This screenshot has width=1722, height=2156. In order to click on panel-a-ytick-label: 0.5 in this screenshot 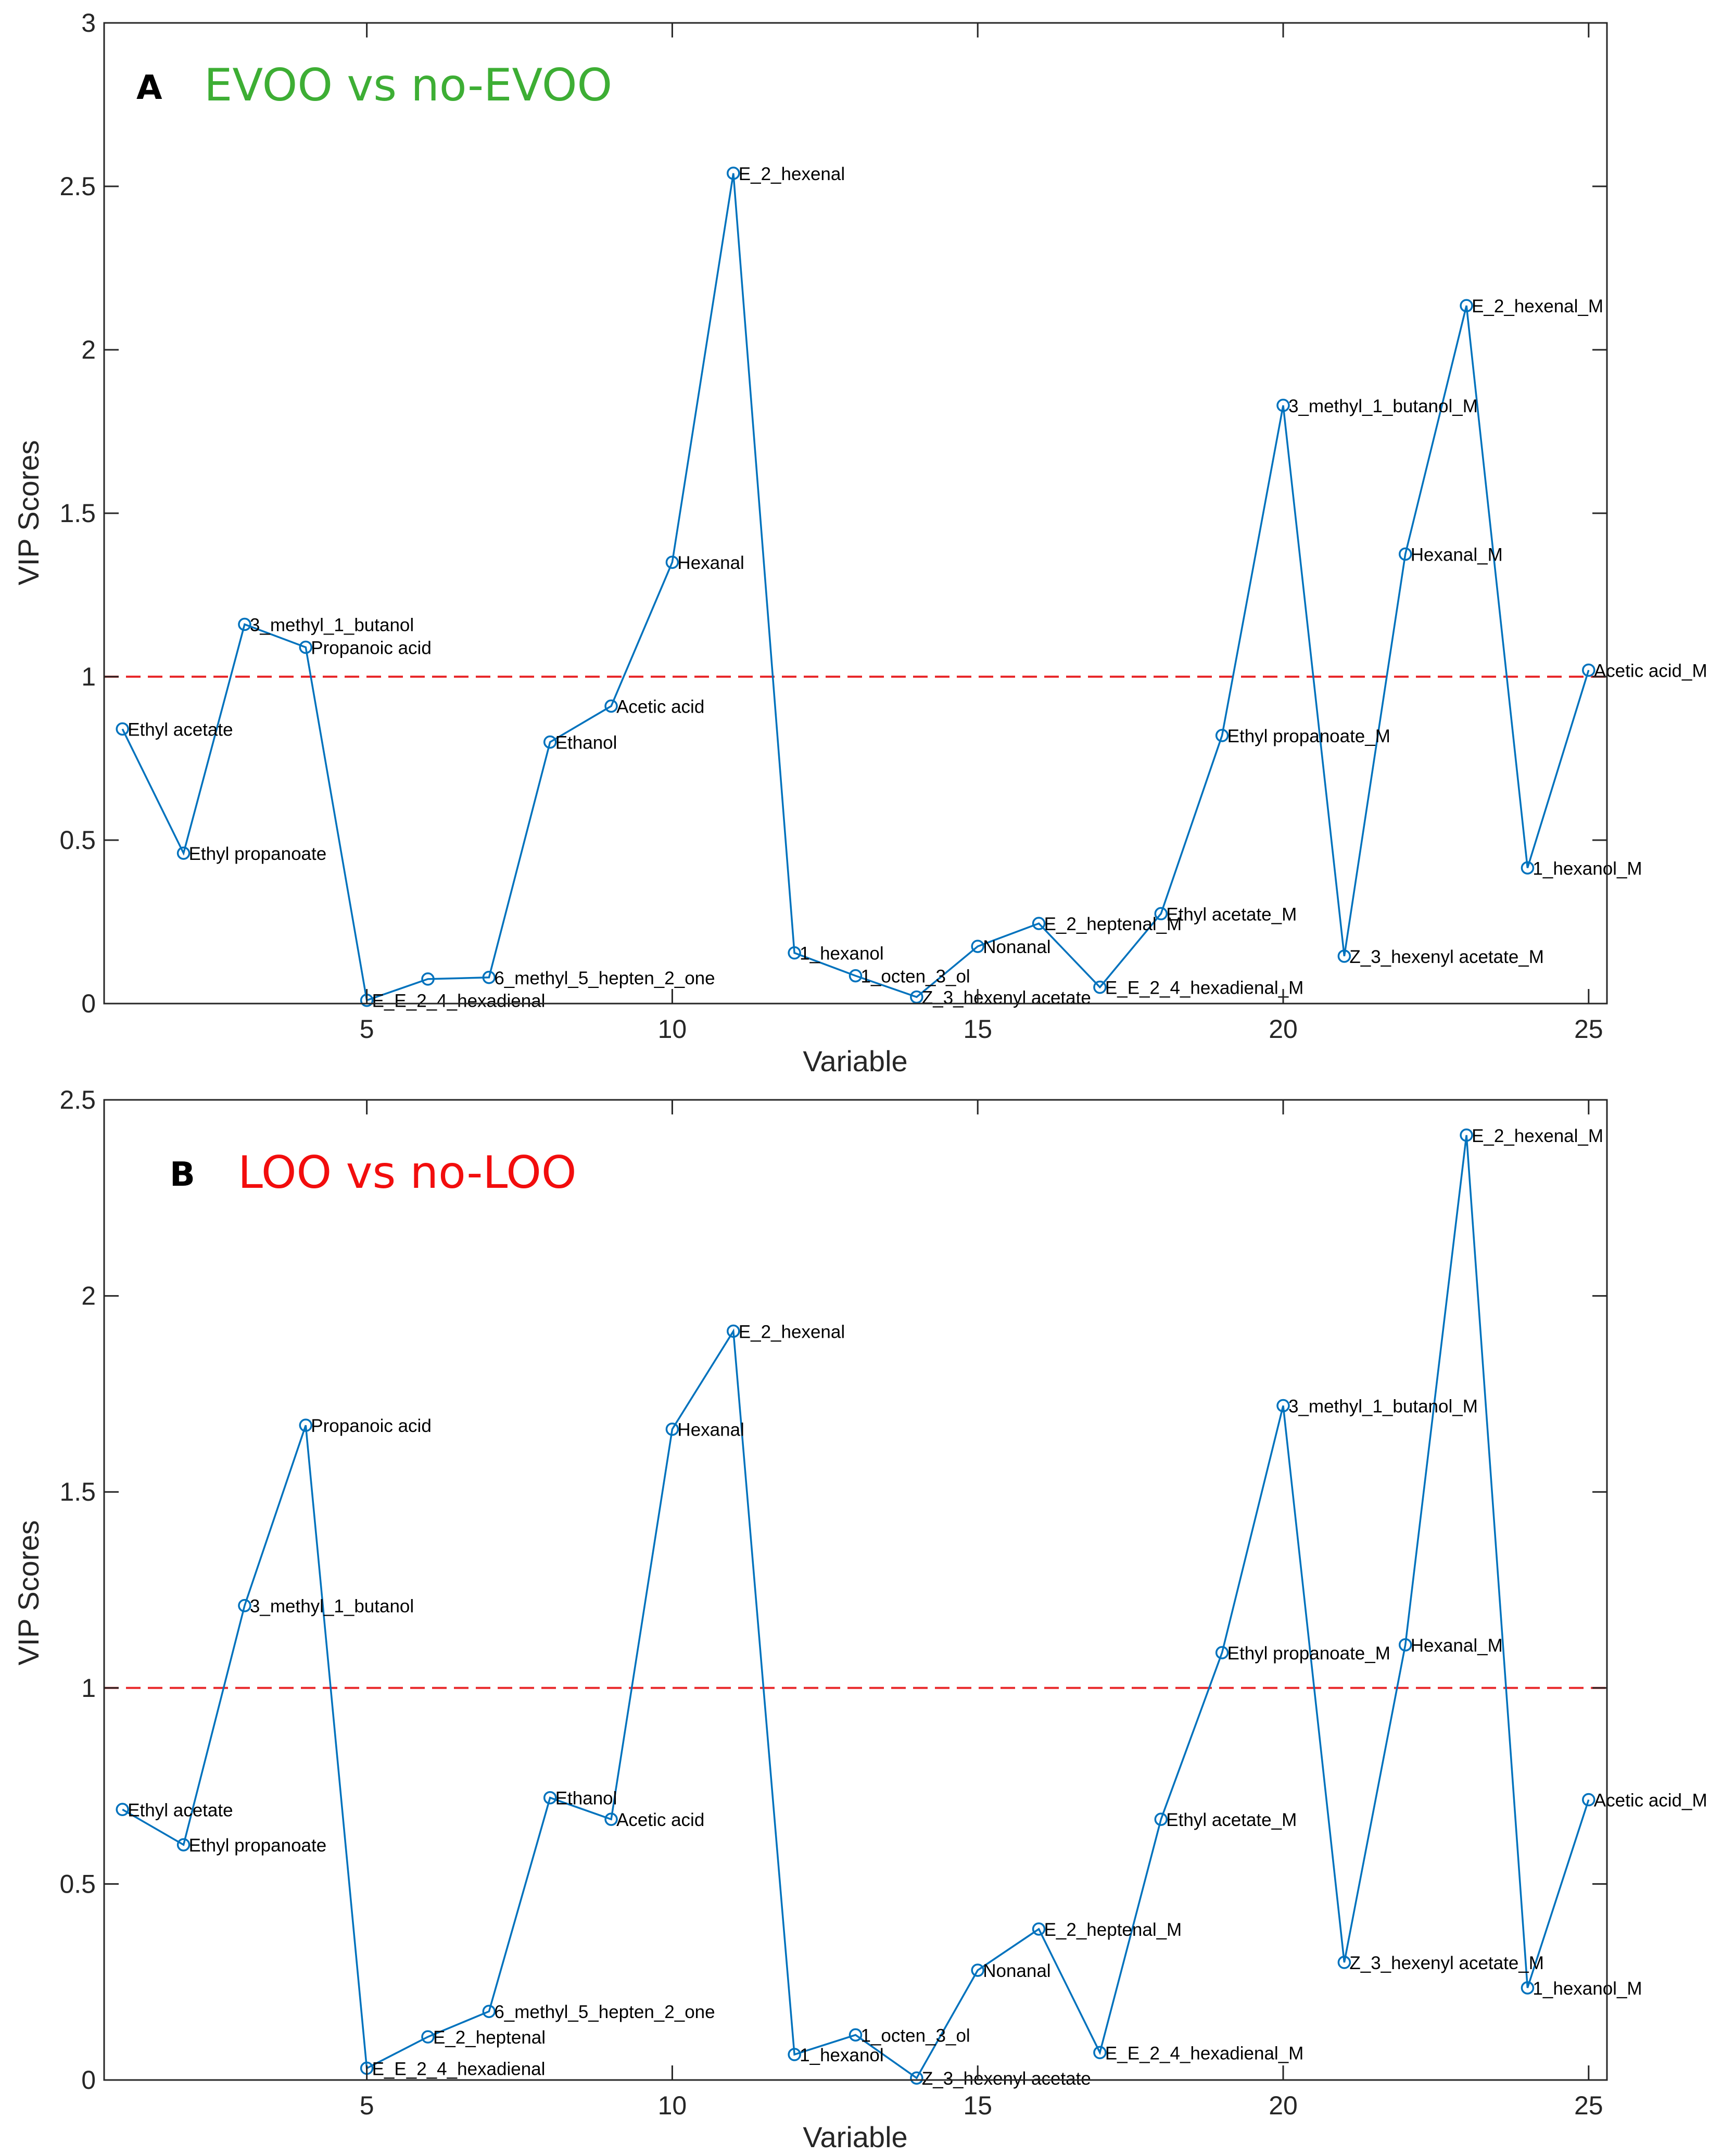, I will do `click(77, 840)`.